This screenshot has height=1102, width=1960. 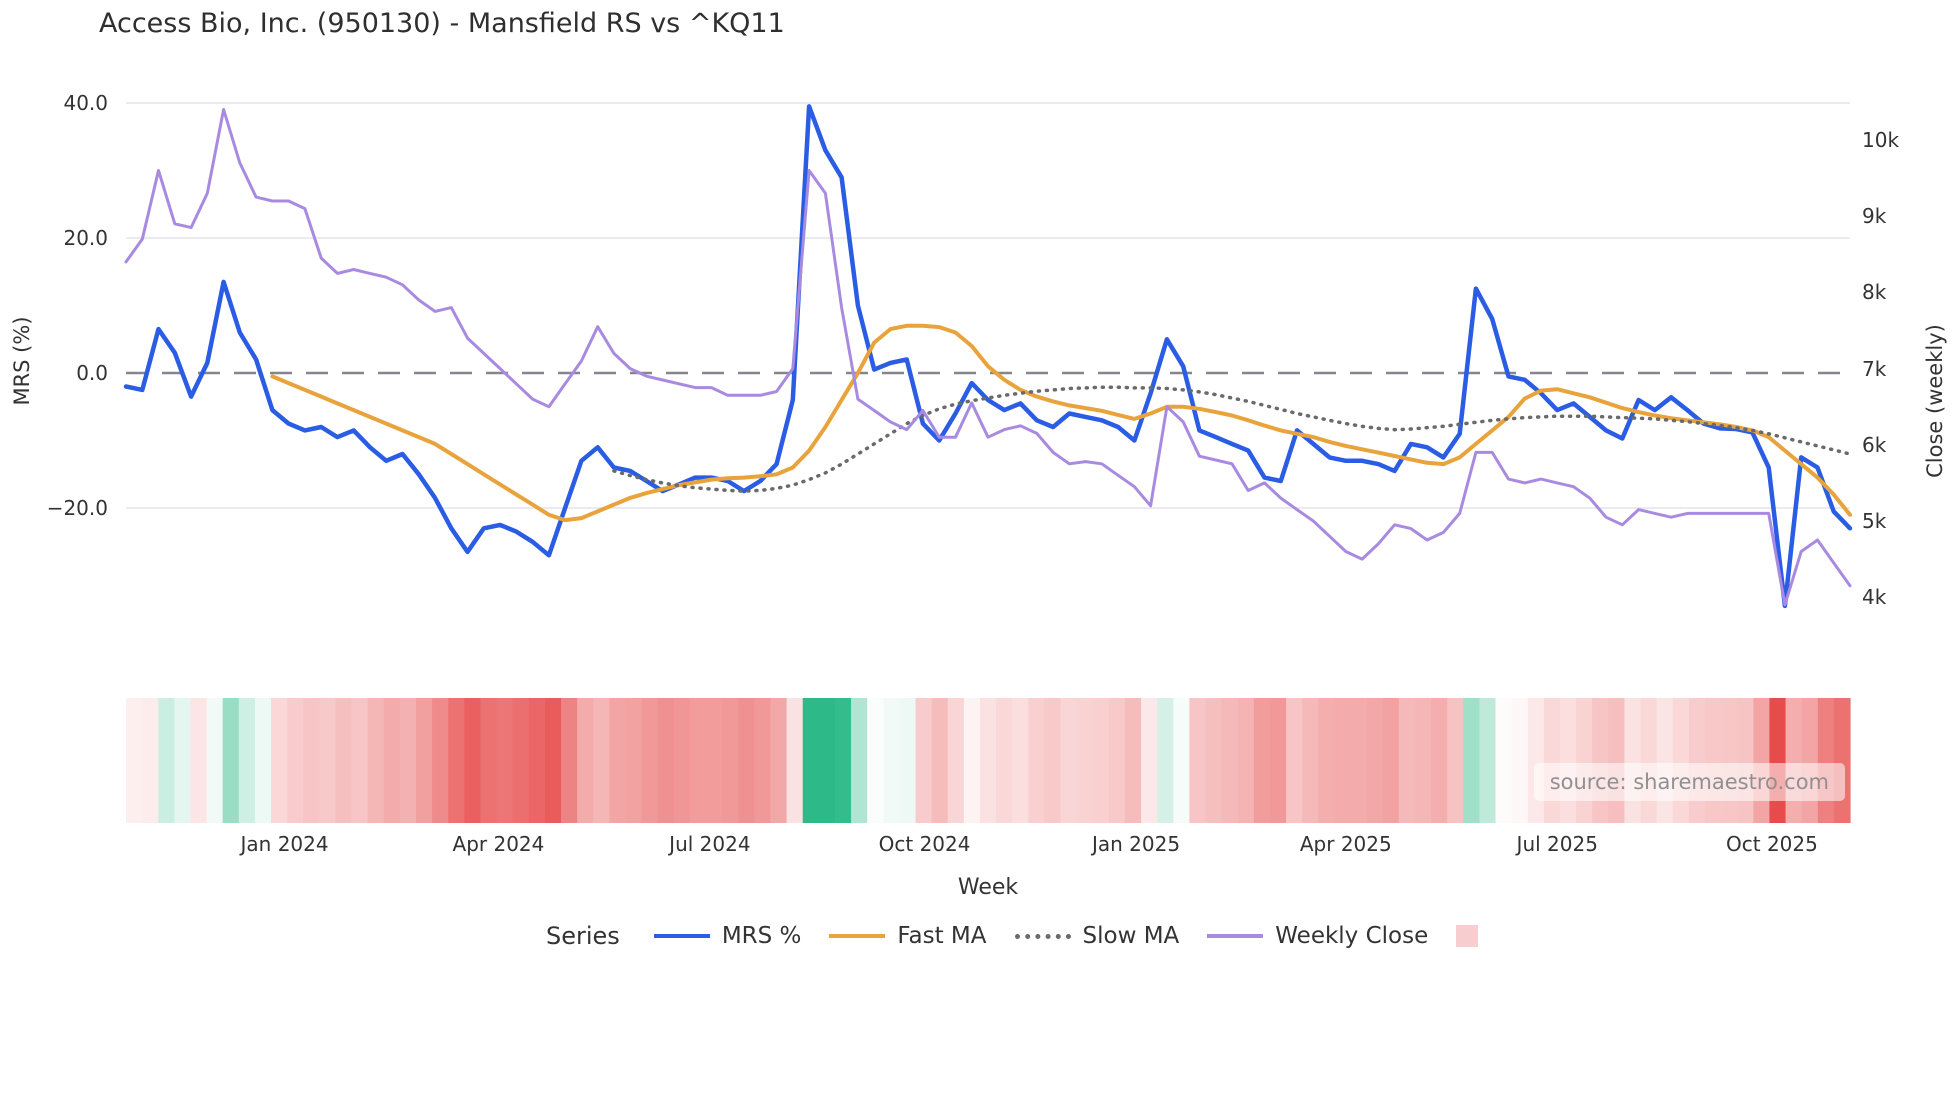 What do you see at coordinates (1317, 936) in the screenshot?
I see `legend-item-weekly-close: Weekly Close` at bounding box center [1317, 936].